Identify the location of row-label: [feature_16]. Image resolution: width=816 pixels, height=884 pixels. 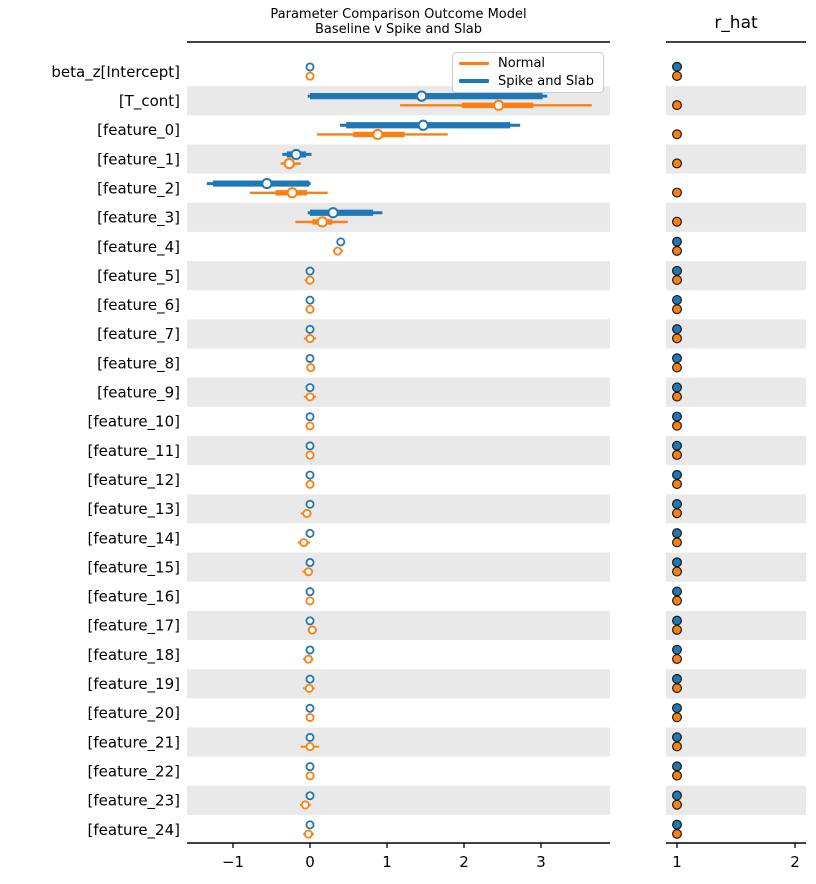
(134, 597).